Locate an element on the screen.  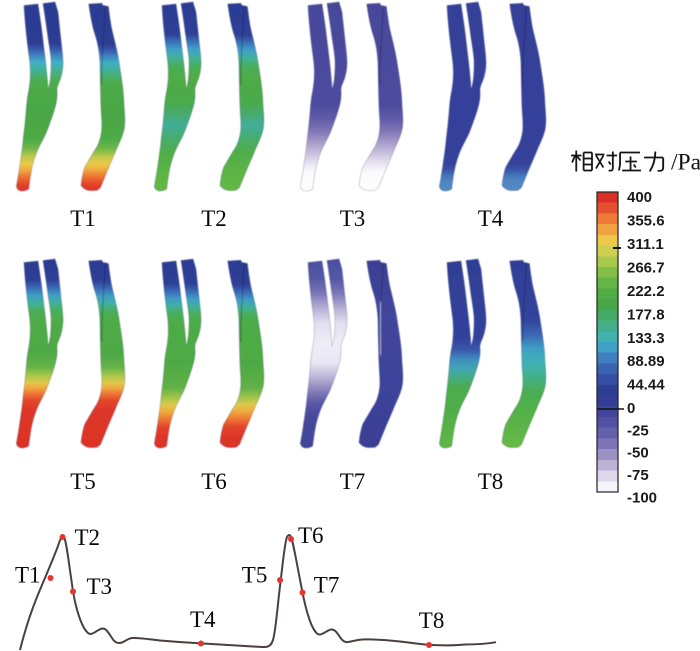
svg-text: 222.2 is located at coordinates (646, 291).